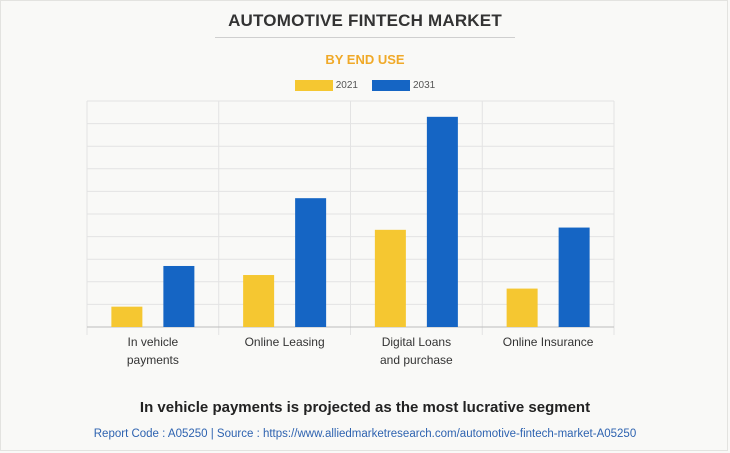 Image resolution: width=730 pixels, height=453 pixels. What do you see at coordinates (365, 20) in the screenshot?
I see `chart-title: AUTOMOTIVE FINTECH MARKET` at bounding box center [365, 20].